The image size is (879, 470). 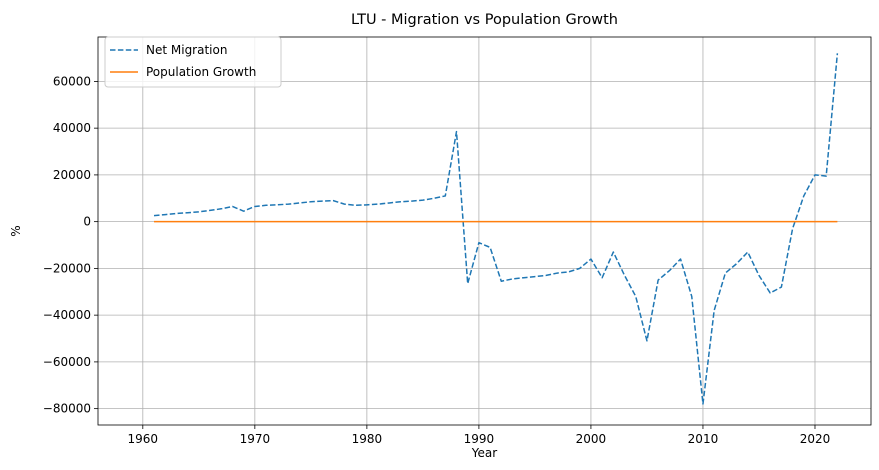 What do you see at coordinates (72, 128) in the screenshot?
I see `y-tick-label: 40000` at bounding box center [72, 128].